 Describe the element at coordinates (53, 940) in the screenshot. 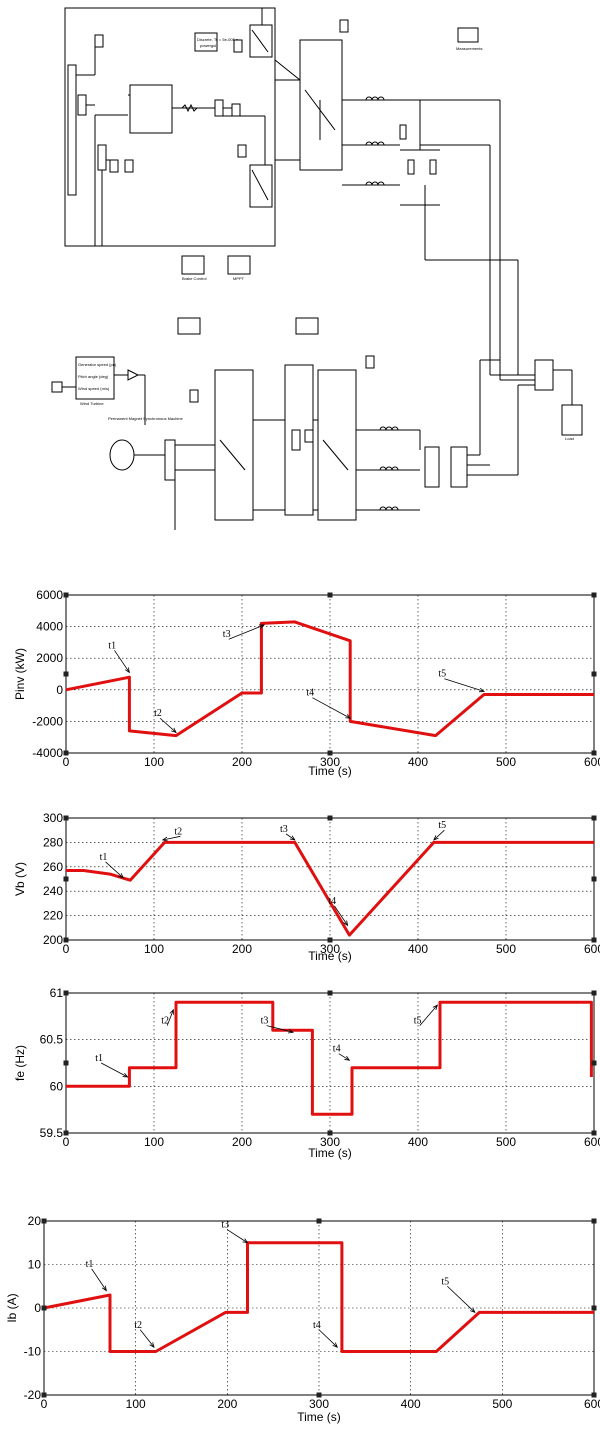

I see `y-tick-label: 200` at that location.